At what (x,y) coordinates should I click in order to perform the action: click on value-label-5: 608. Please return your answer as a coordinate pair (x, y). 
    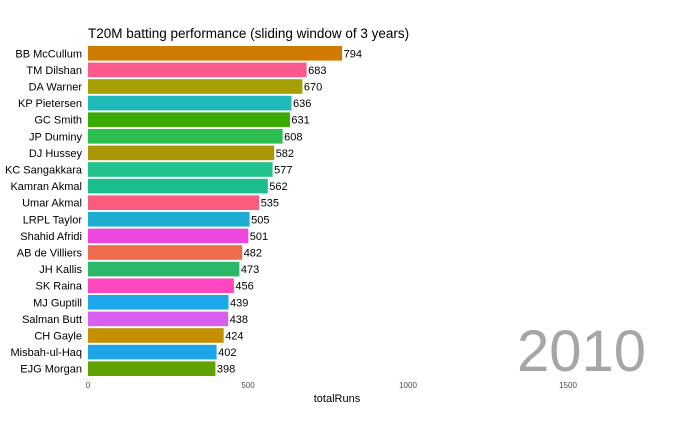
    Looking at the image, I should click on (293, 137).